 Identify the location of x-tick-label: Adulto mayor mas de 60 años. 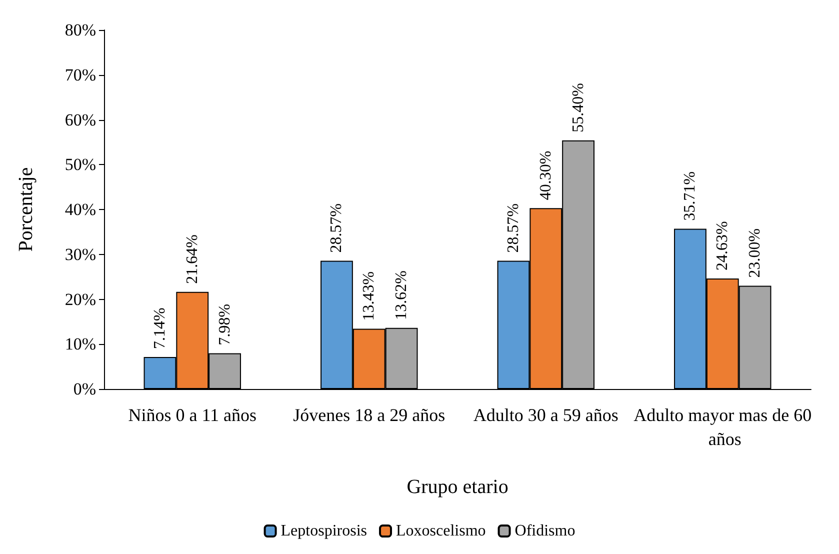
(723, 427).